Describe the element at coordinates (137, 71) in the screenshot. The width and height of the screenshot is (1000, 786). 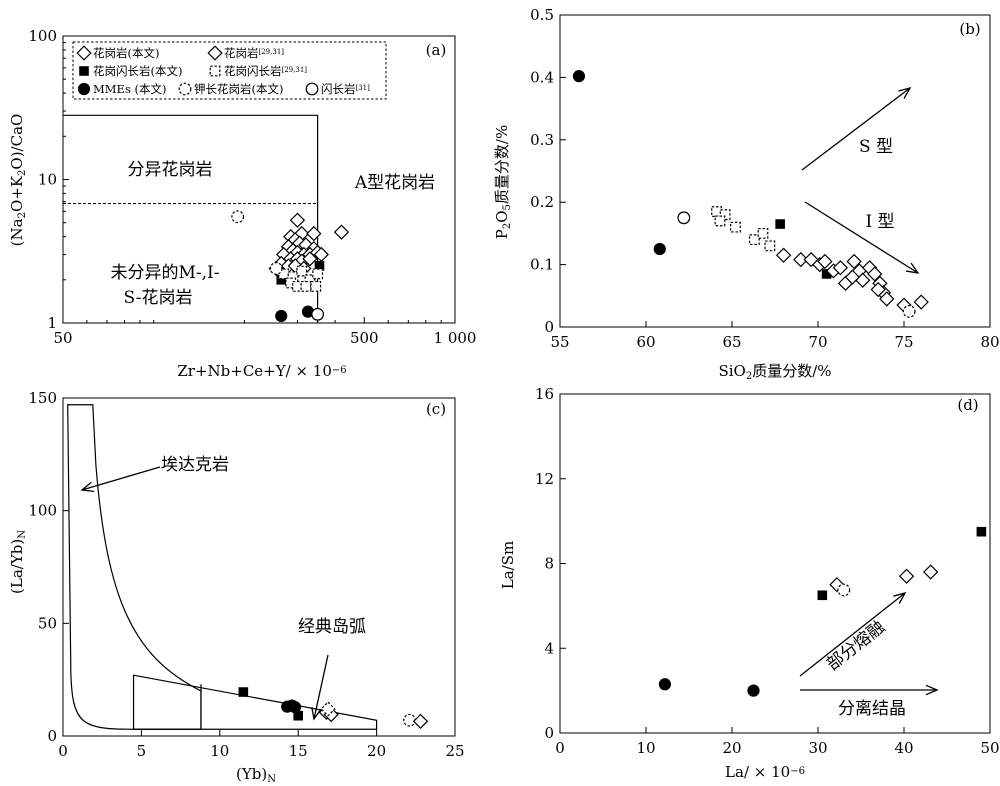
I see `legend-label: 花岗闪长岩(本文)` at that location.